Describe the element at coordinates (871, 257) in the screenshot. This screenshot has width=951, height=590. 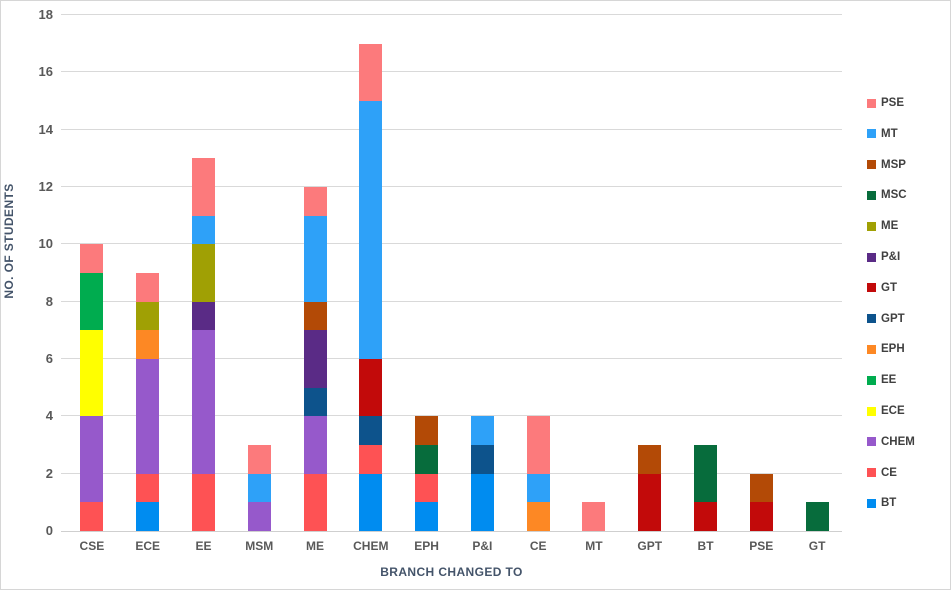
I see `legend-swatch-P&I` at that location.